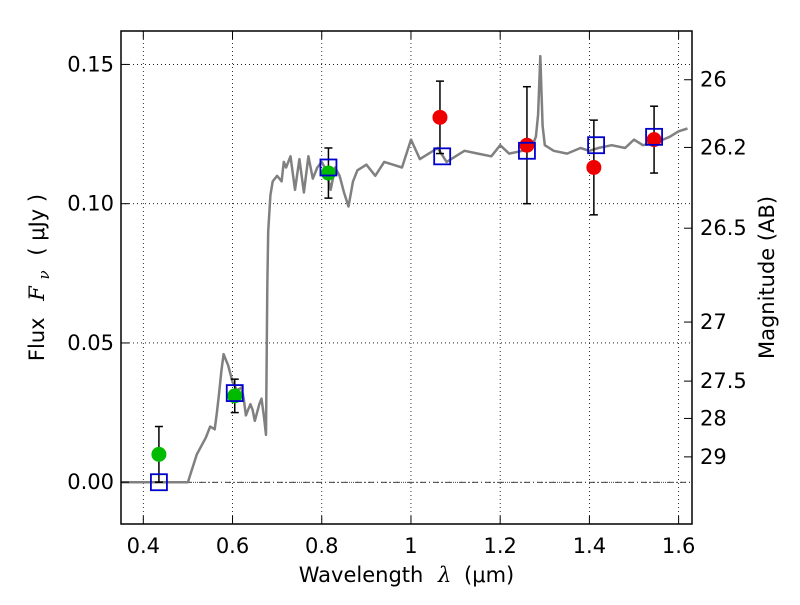 The width and height of the screenshot is (800, 605). Describe the element at coordinates (713, 322) in the screenshot. I see `y2-tick-label: 27` at that location.